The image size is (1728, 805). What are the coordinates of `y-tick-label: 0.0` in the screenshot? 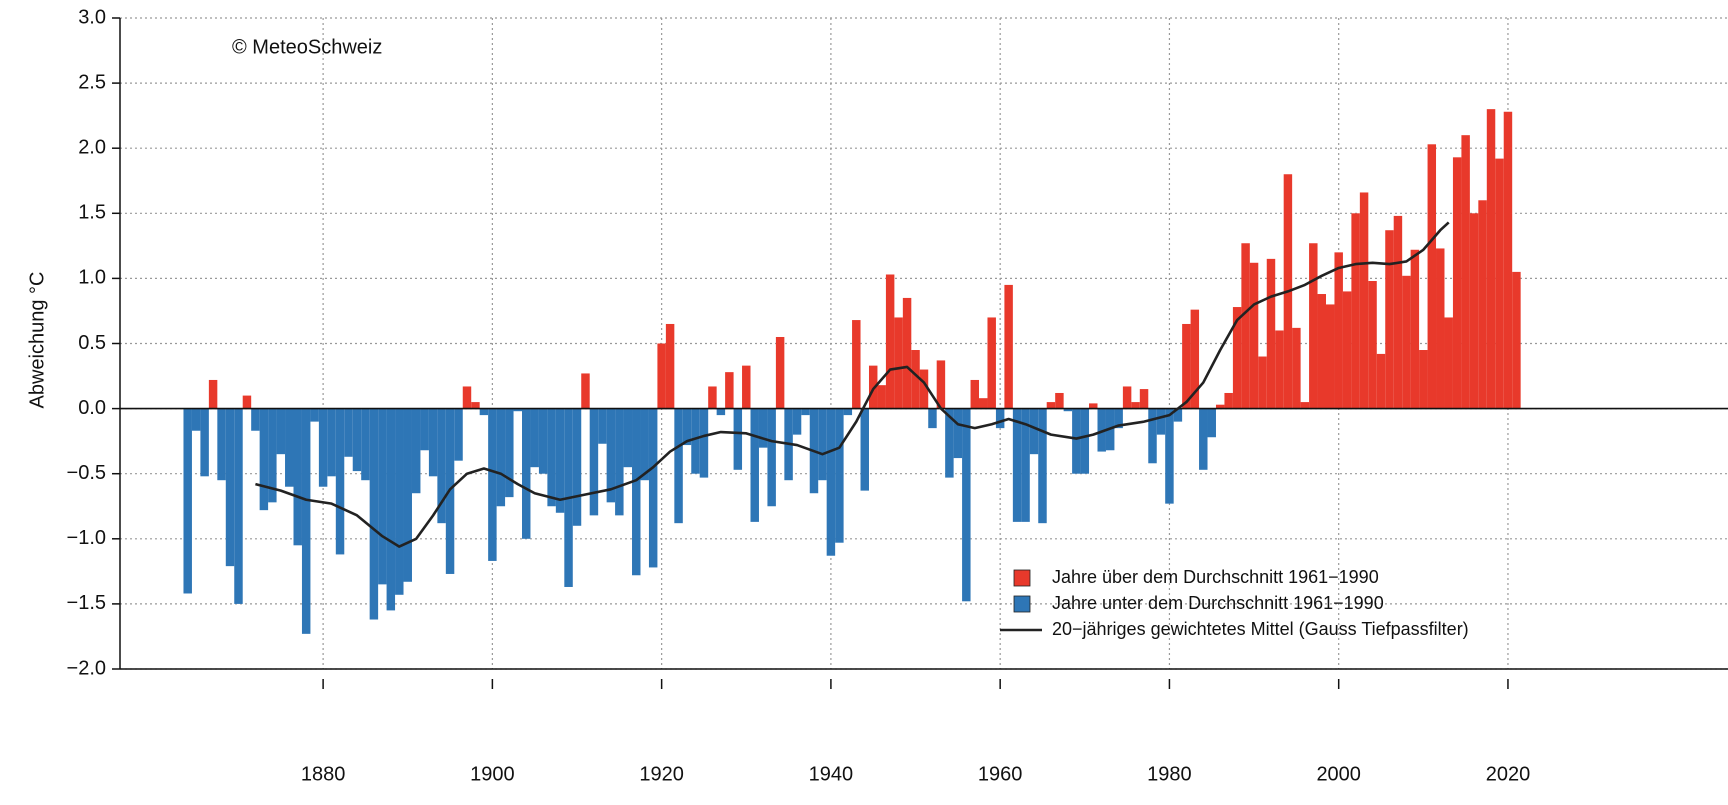 It's located at (92, 408).